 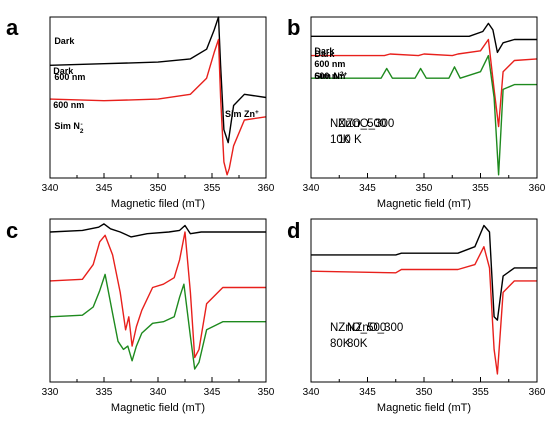 What do you see at coordinates (242, 114) in the screenshot?
I see `species-label: Sim Zn+` at bounding box center [242, 114].